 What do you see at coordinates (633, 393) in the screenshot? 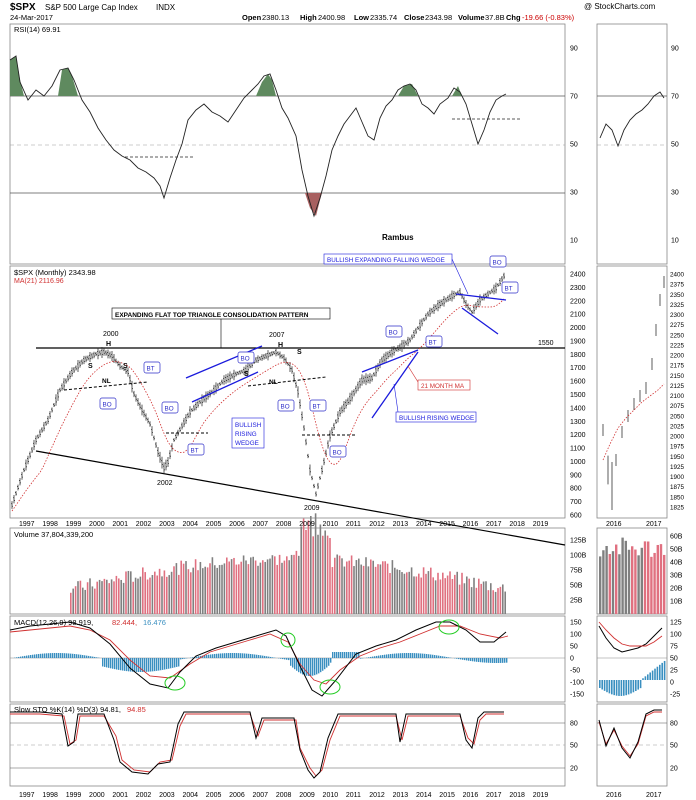
I see `zoom-price-bars` at bounding box center [633, 393].